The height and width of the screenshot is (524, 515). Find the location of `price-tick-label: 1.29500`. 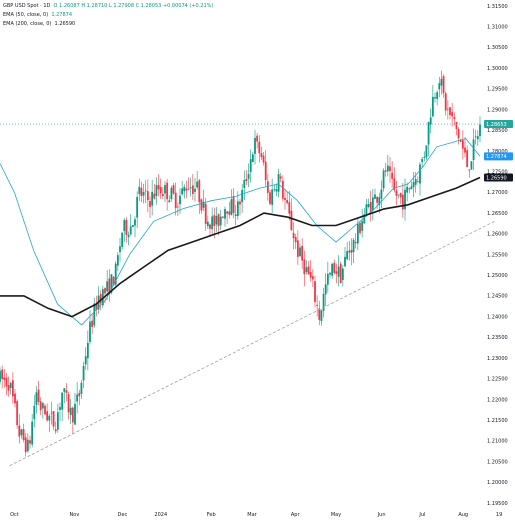

price-tick-label: 1.29500 is located at coordinates (497, 90).